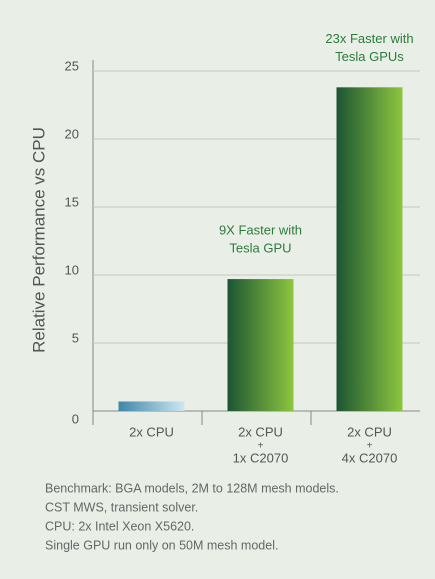 This screenshot has height=579, width=435. What do you see at coordinates (75, 337) in the screenshot?
I see `y-tick-label: 5` at bounding box center [75, 337].